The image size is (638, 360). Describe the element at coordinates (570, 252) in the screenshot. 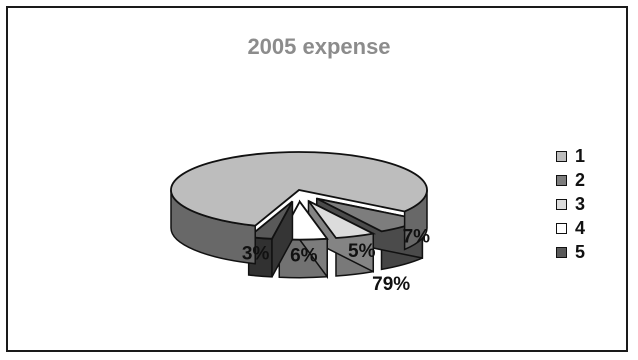

I see `legend-item-5: 5` at that location.